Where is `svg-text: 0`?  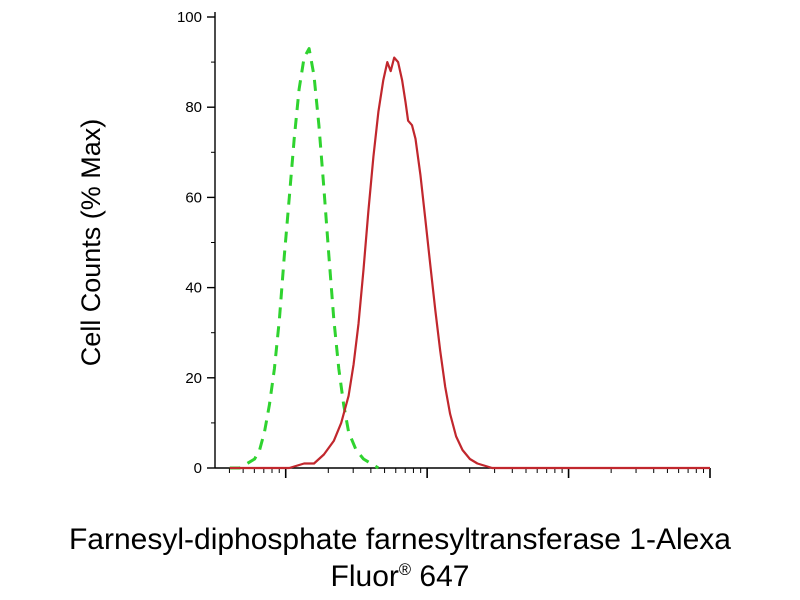 svg-text: 0 is located at coordinates (198, 468).